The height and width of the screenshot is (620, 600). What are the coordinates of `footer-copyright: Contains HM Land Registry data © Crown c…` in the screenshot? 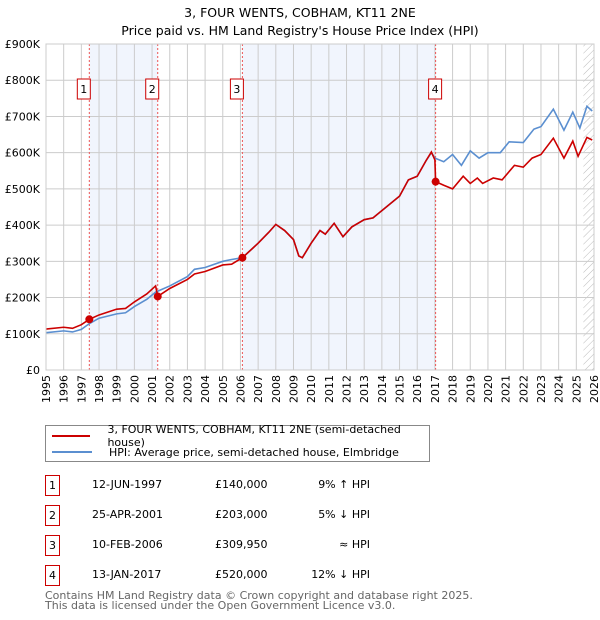 It's located at (259, 595).